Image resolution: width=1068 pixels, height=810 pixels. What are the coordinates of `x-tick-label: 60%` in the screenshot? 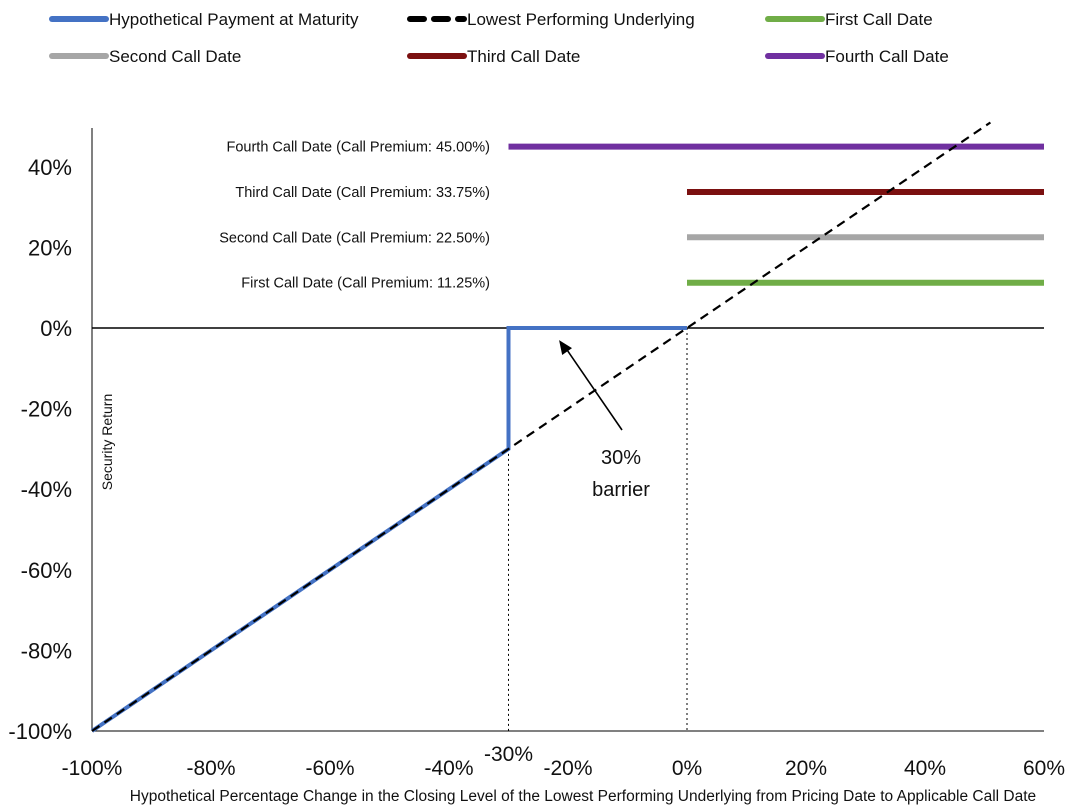 It's located at (1044, 768).